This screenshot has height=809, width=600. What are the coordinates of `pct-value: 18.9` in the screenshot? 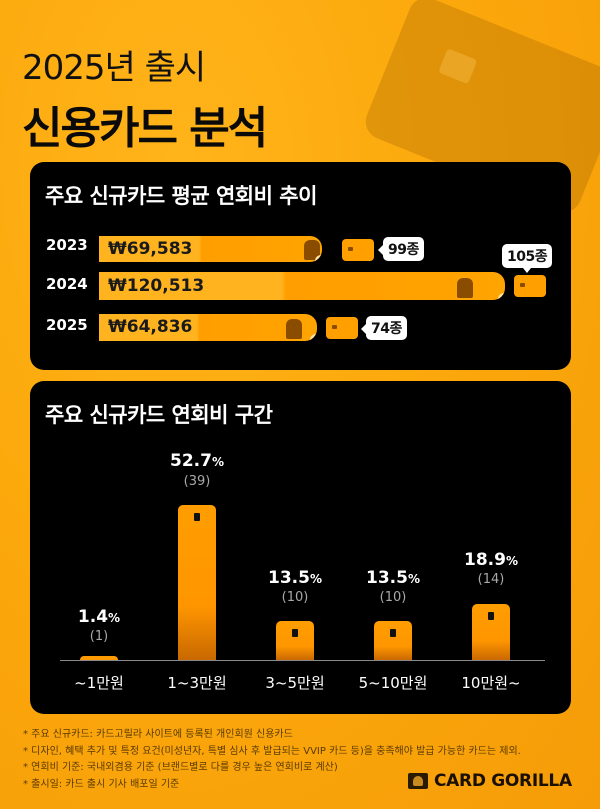 It's located at (485, 560).